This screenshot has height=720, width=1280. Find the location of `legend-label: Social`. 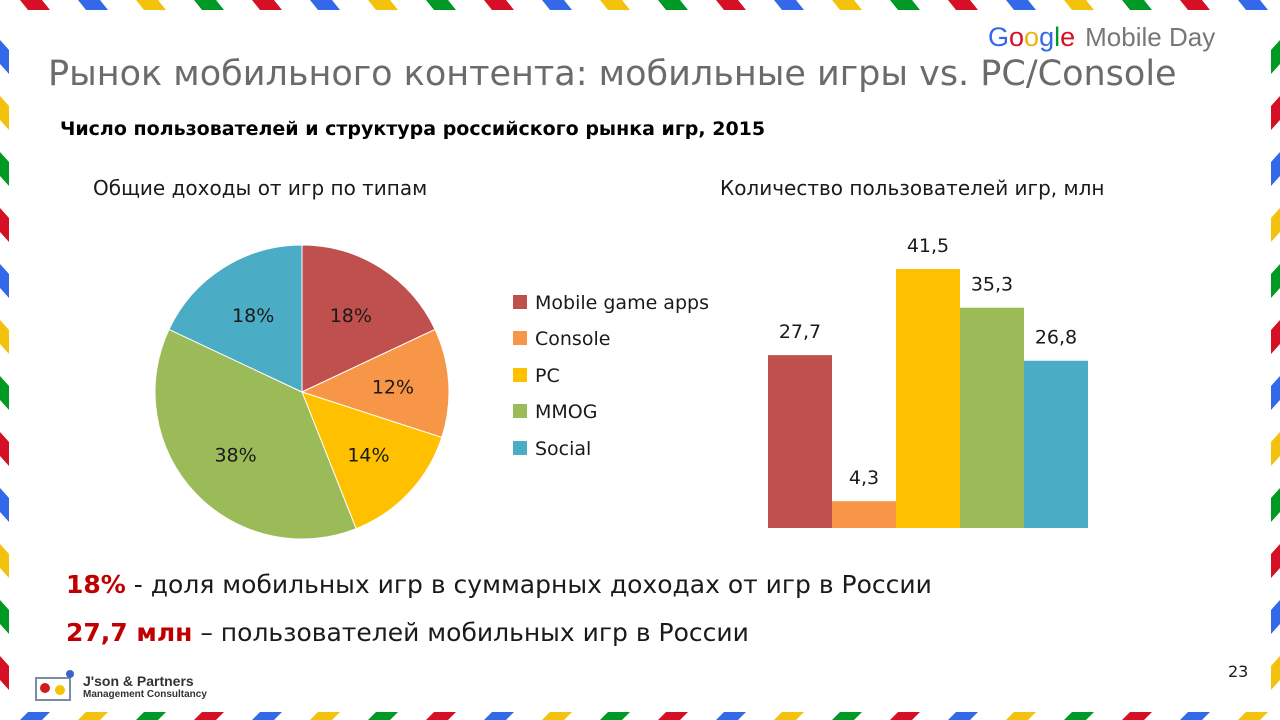

legend-label: Social is located at coordinates (563, 449).